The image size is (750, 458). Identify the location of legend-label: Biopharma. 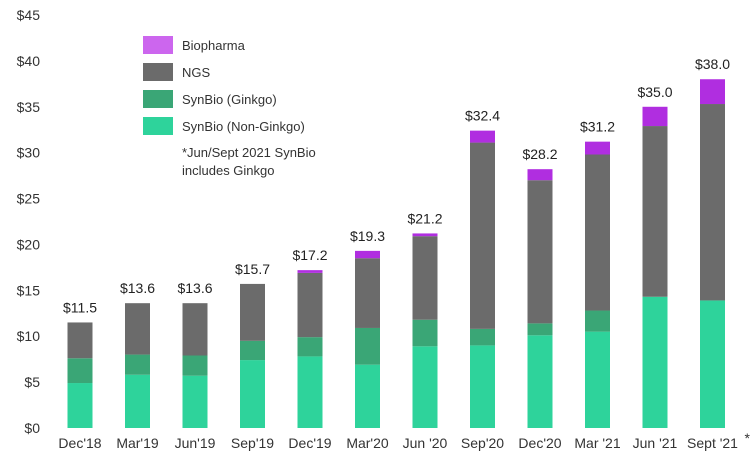
(214, 45).